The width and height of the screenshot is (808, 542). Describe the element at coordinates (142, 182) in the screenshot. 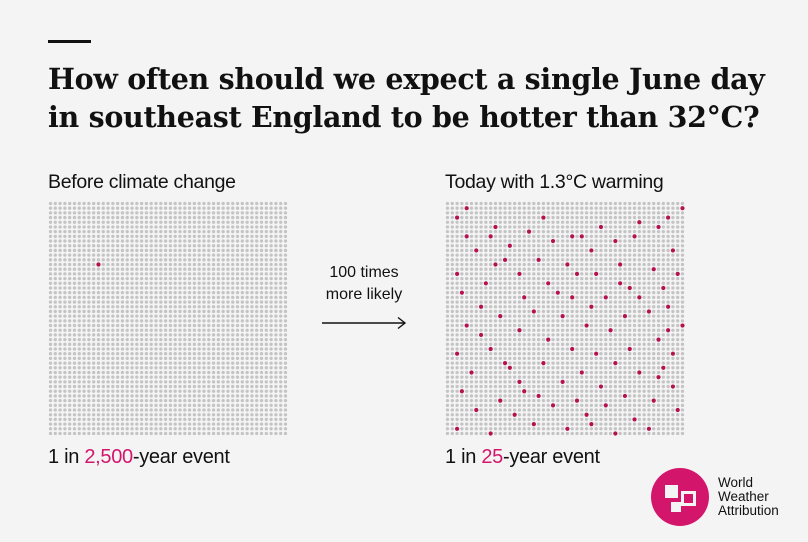

I see `left-panel-heading: Before climate change` at that location.